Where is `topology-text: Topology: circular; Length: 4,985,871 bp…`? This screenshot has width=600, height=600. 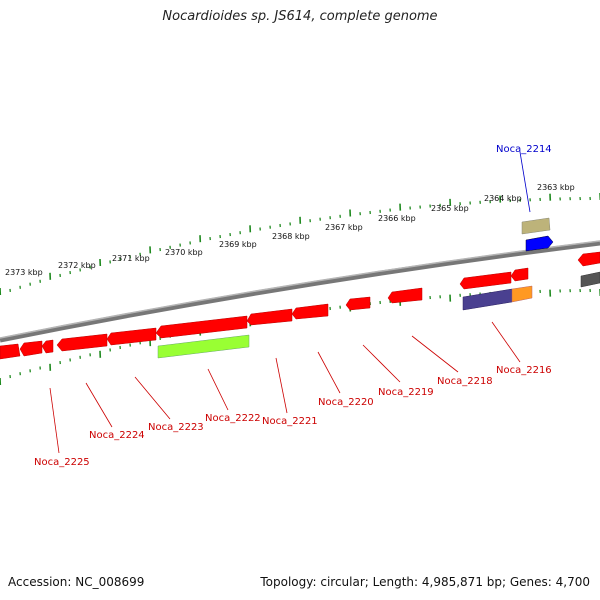 topology-text: Topology: circular; Length: 4,985,871 bp… is located at coordinates (425, 582).